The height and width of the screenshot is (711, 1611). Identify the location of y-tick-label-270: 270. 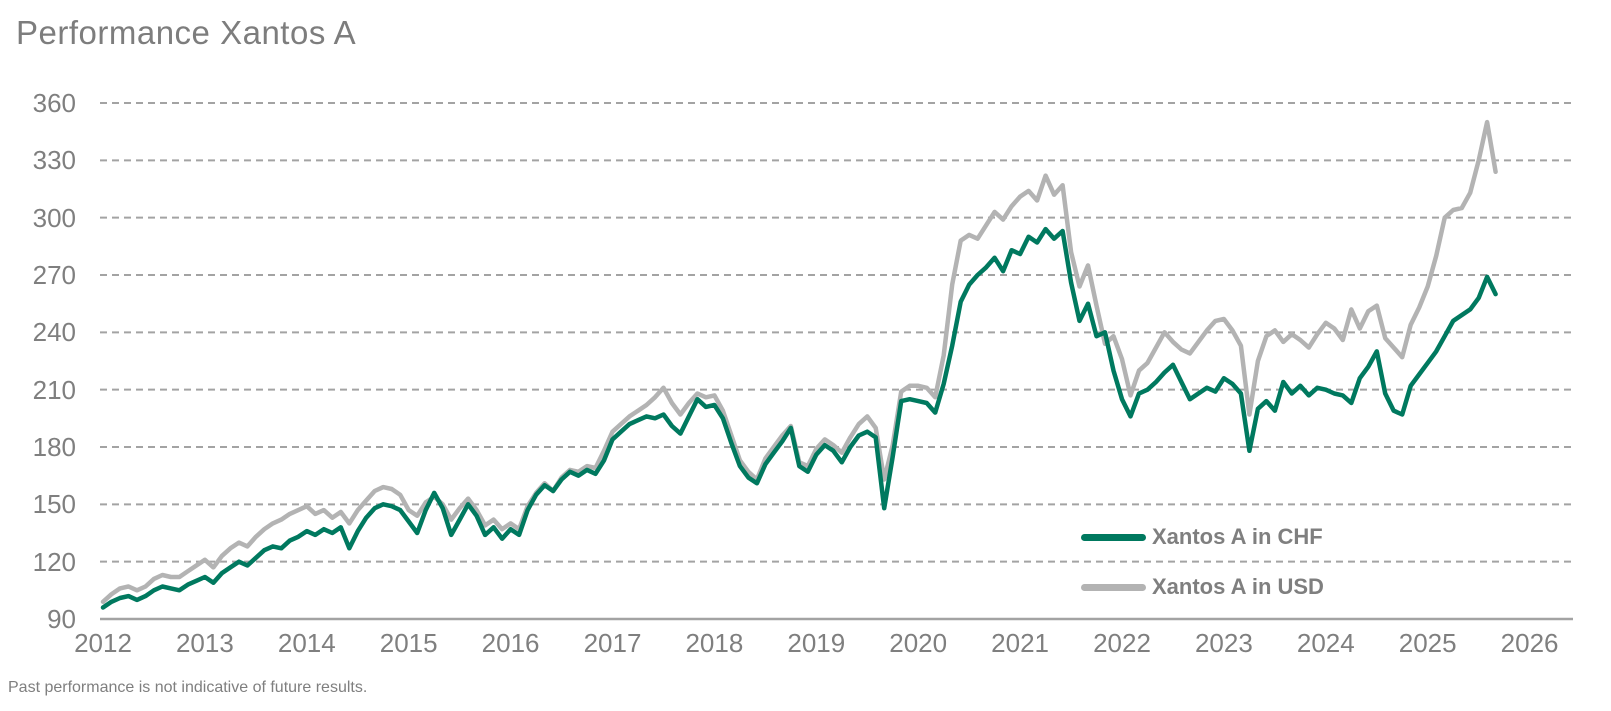
(54, 275).